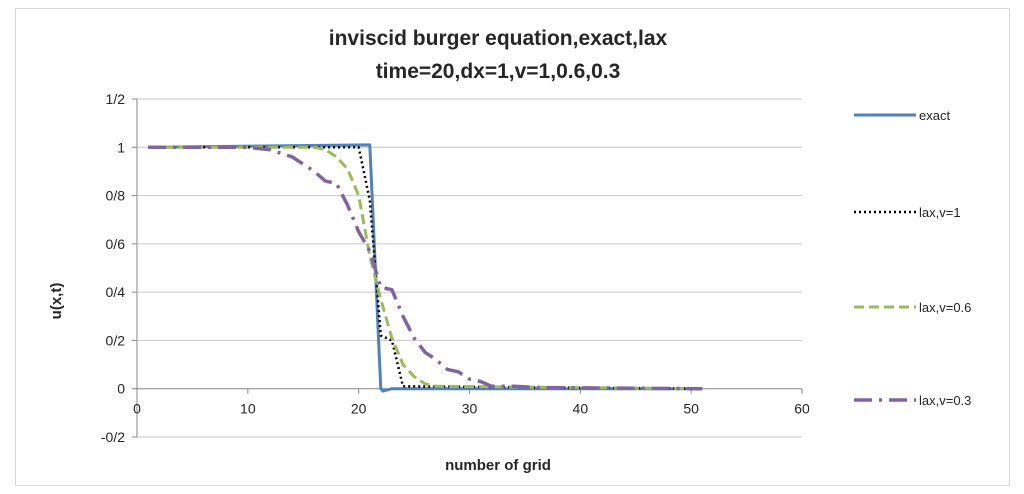 This screenshot has height=494, width=1024. I want to click on chart-title-line-2: time=20,dx=1,v=1,0.6,0.3, so click(498, 71).